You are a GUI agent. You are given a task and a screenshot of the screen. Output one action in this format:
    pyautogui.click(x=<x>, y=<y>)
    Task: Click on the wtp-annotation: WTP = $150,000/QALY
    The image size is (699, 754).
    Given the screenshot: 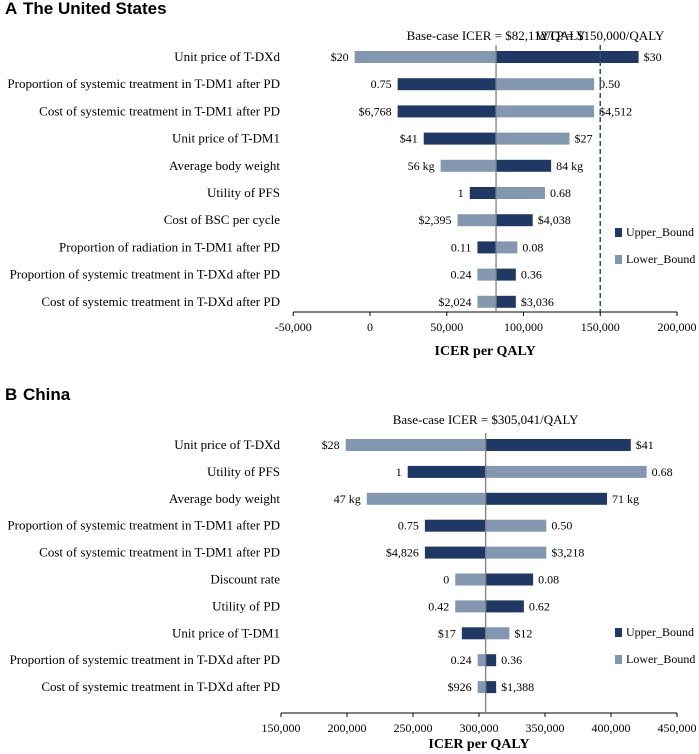 What is the action you would take?
    pyautogui.click(x=600, y=35)
    